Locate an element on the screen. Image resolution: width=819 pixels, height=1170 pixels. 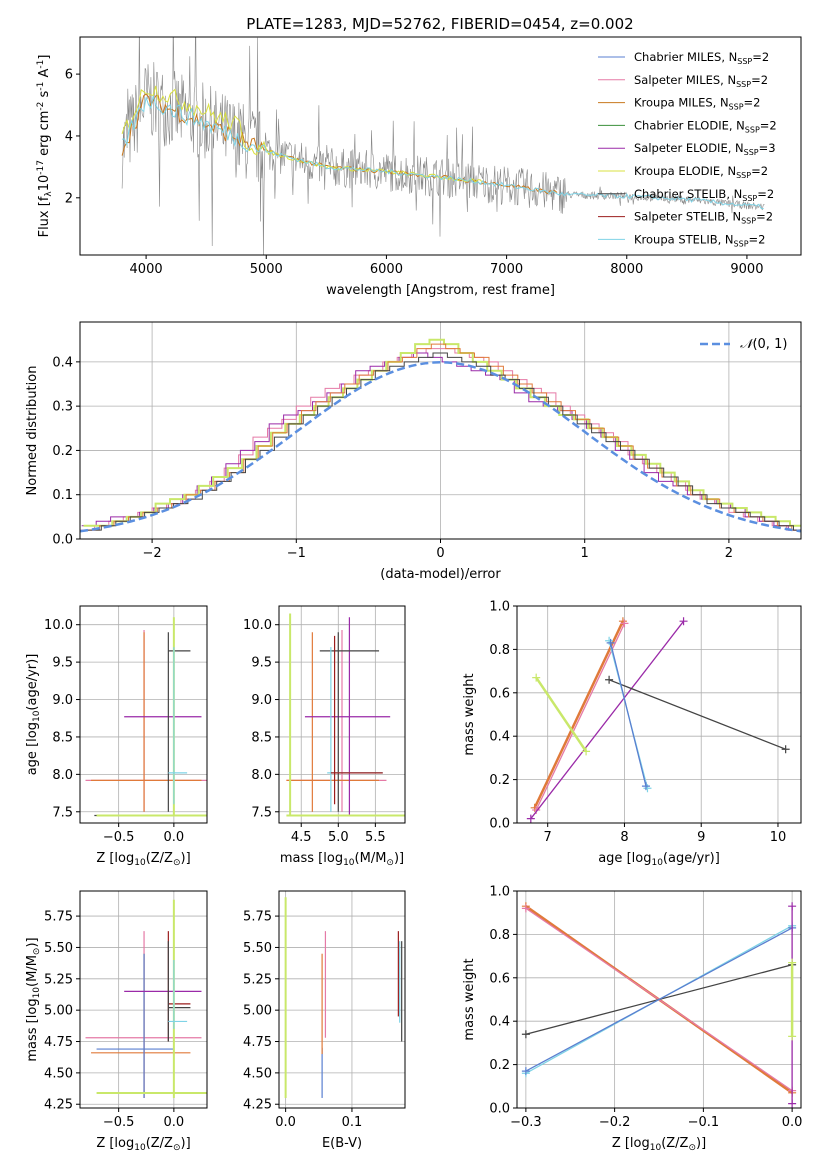
x-tick-label: −0.3 is located at coordinates (526, 1122).